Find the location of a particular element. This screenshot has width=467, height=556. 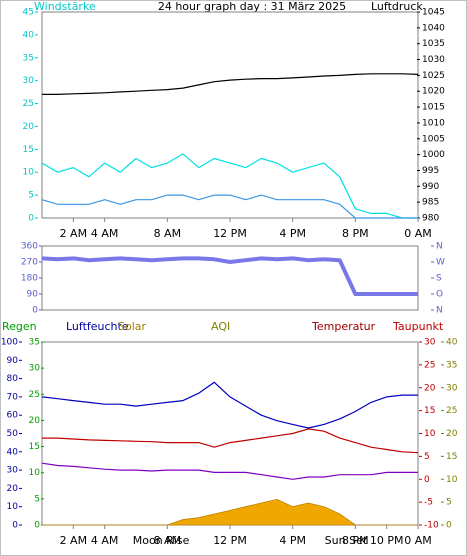

y2-tick-label: 25 is located at coordinates (429, 365).